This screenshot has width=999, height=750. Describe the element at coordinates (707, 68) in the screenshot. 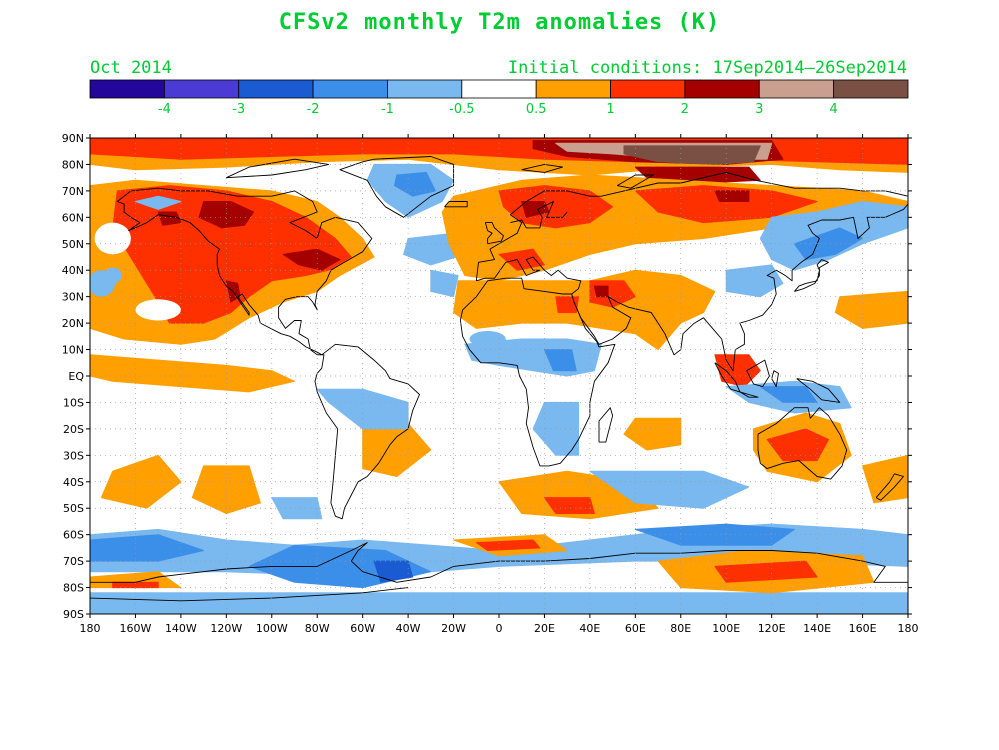

I see `initial-conditions: Initial conditions: 17Sep2014–26Sep2014` at that location.